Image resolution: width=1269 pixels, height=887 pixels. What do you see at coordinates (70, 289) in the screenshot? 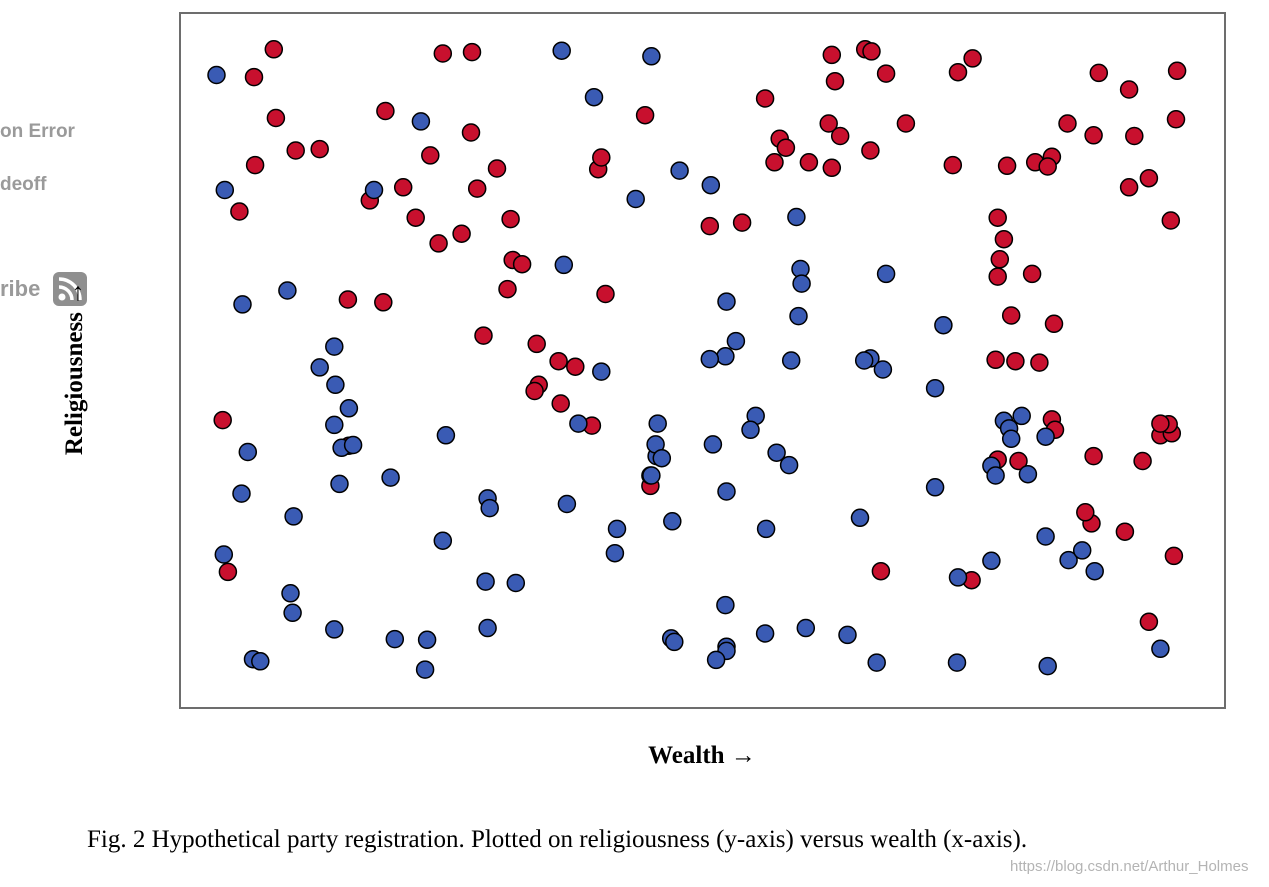
I see `rss-icon` at bounding box center [70, 289].